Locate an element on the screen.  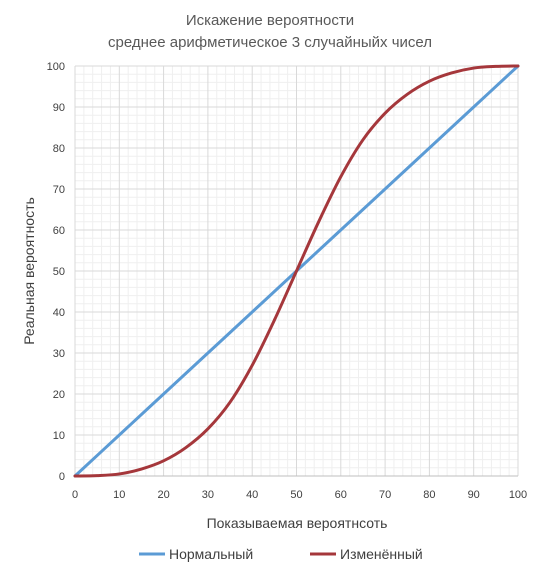
x-tick-label: 60 is located at coordinates (341, 495).